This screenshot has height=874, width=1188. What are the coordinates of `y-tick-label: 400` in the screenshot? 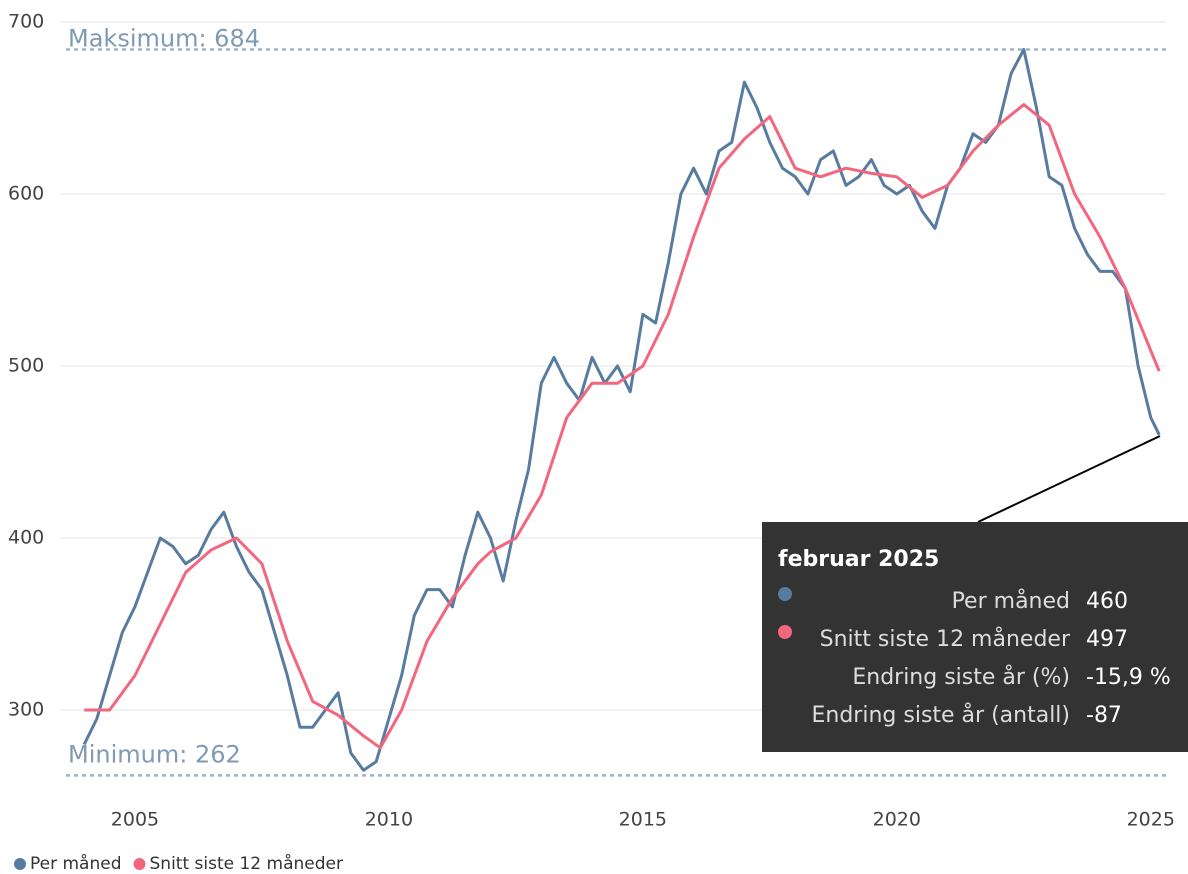 It's located at (26, 538).